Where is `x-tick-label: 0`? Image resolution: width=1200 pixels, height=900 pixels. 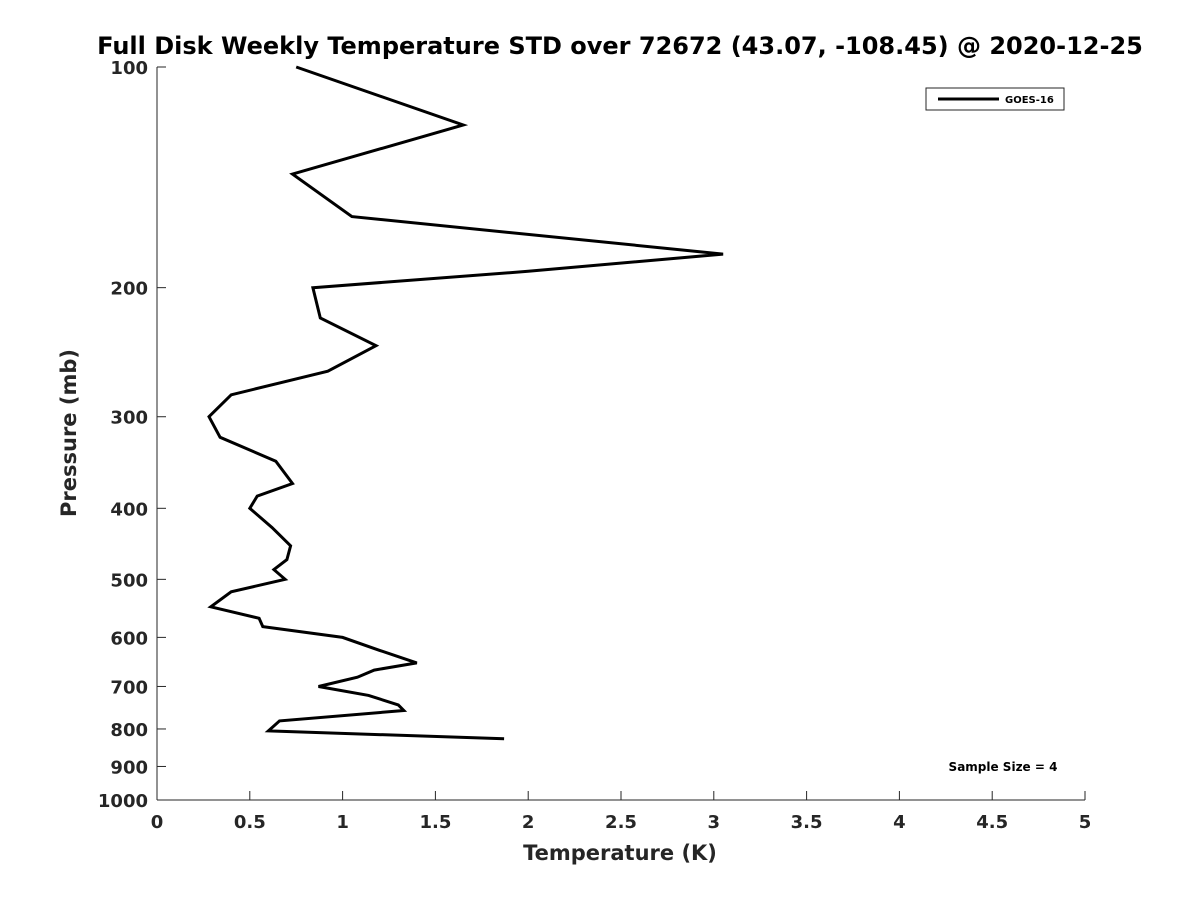
x-tick-label: 0 is located at coordinates (157, 822).